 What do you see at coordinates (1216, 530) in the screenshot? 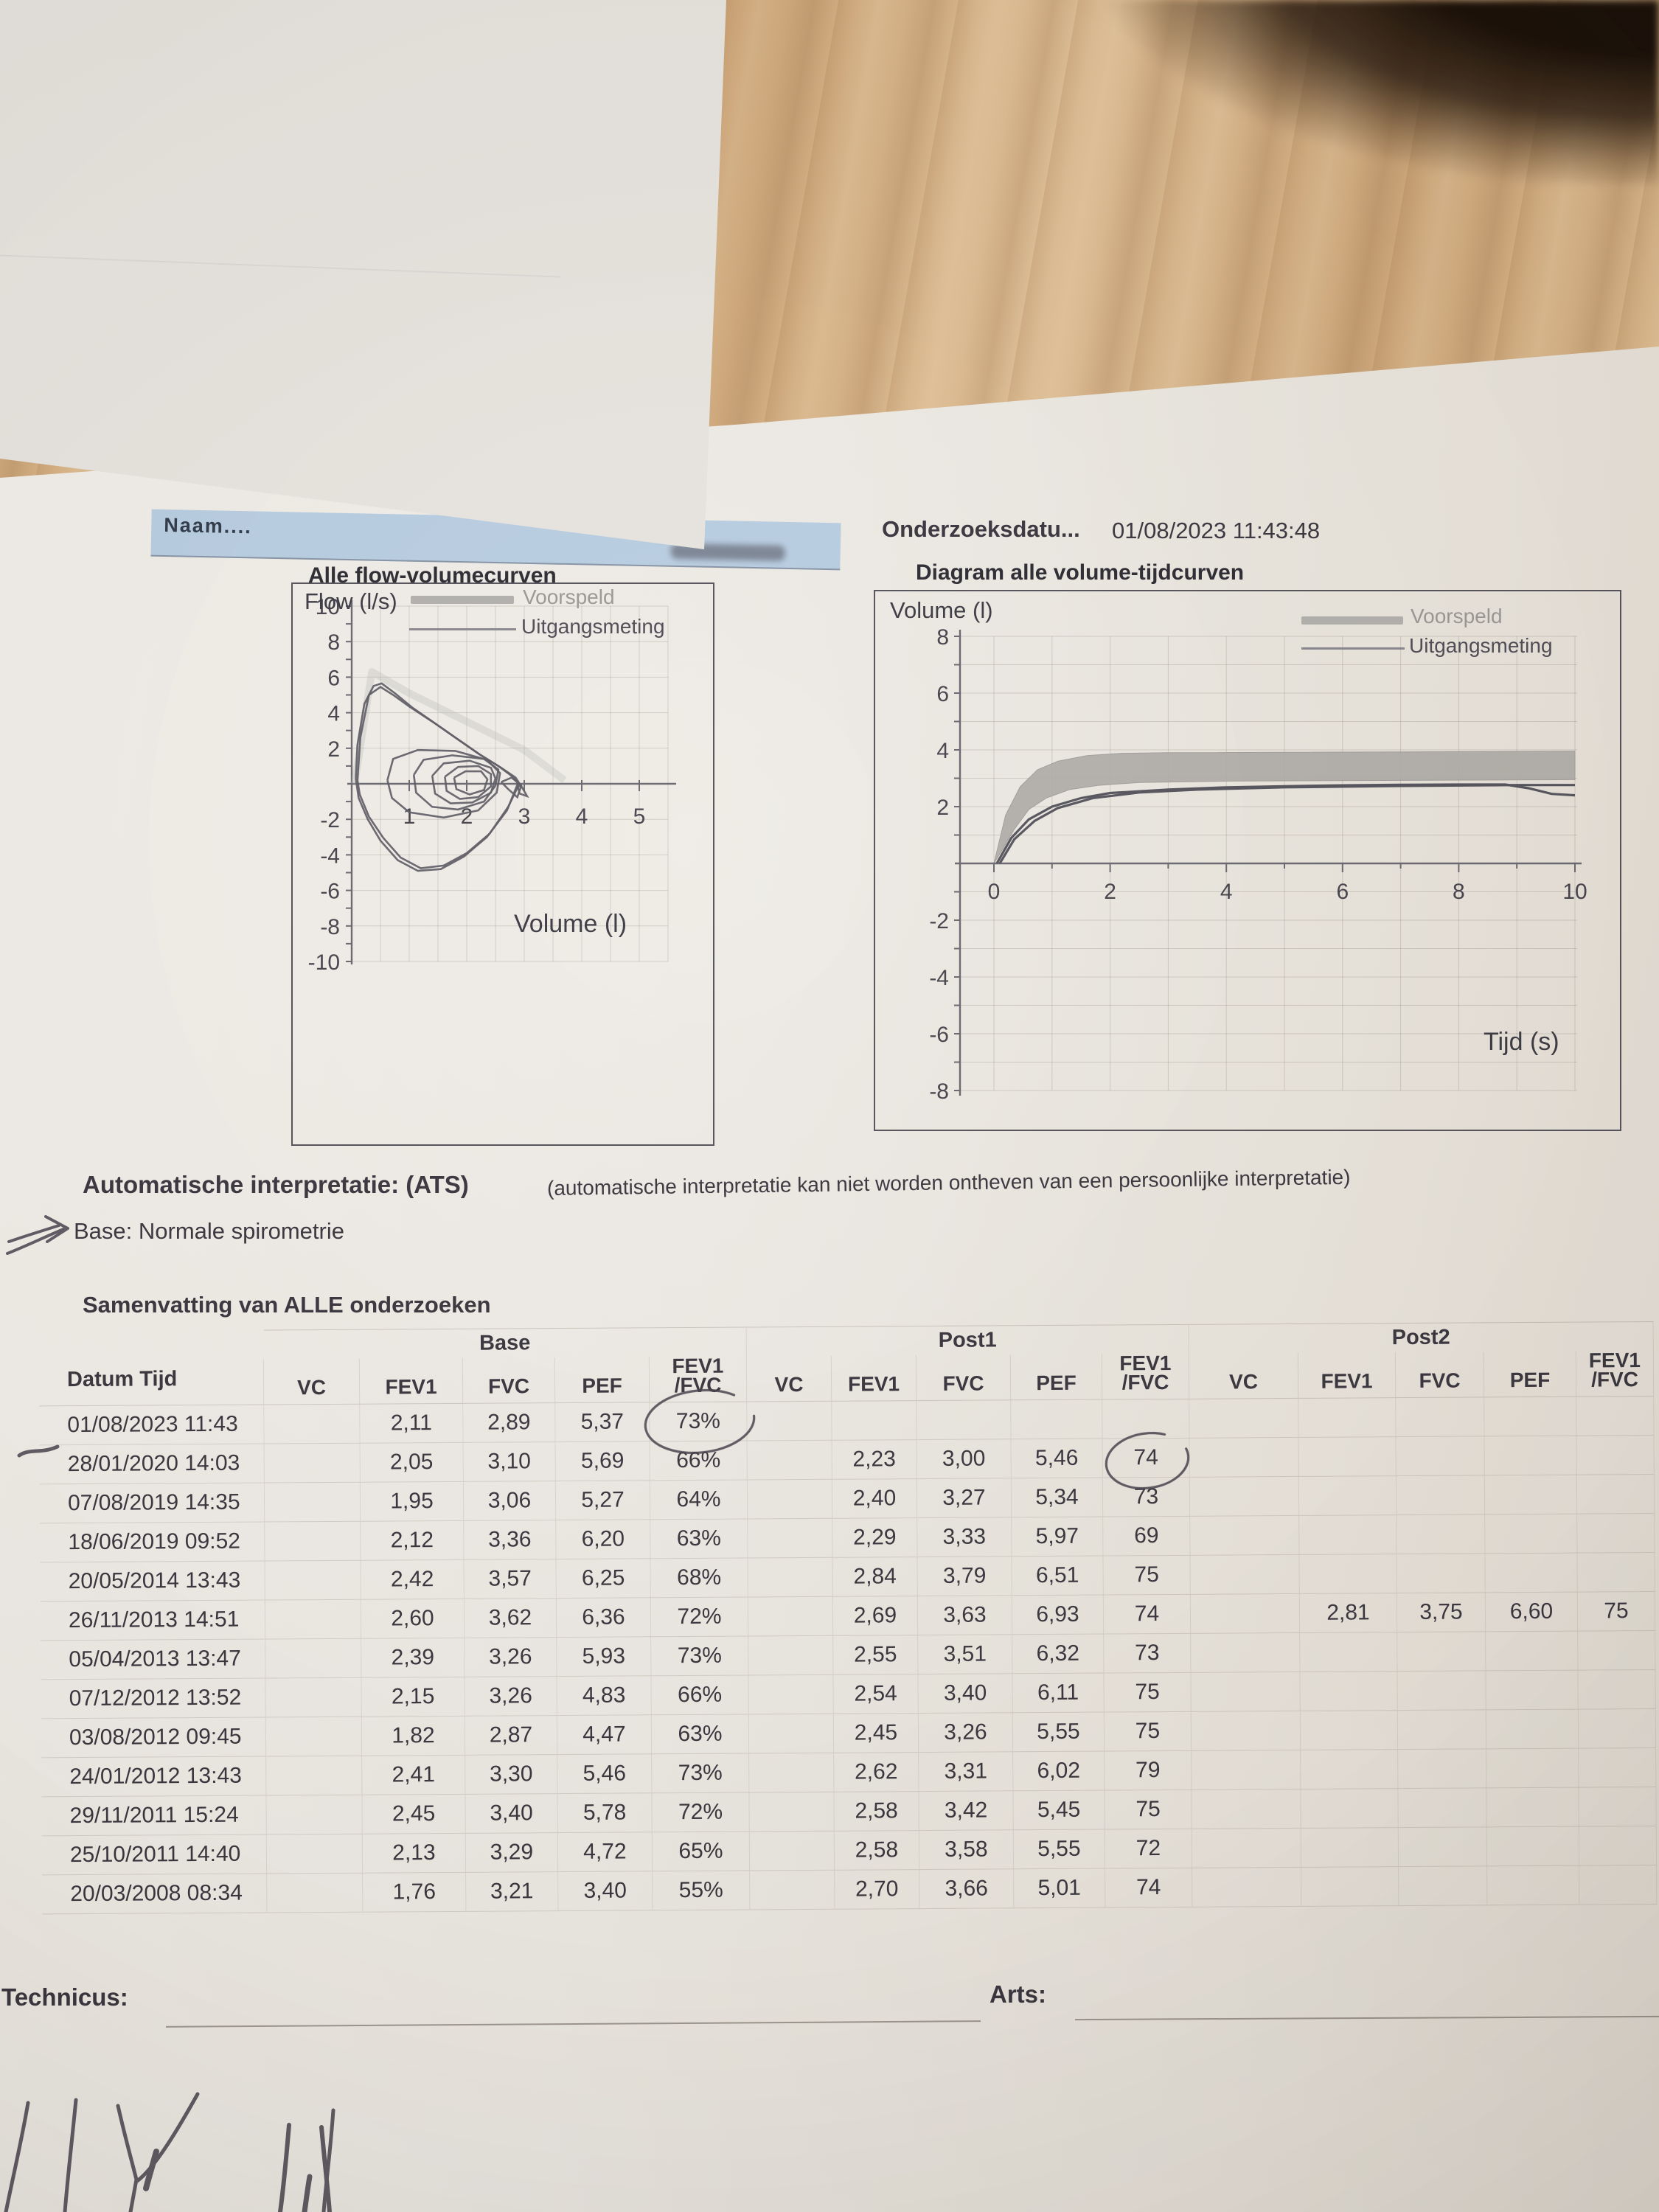
I see `exam-date-value: 01/08/2023 11:43:48` at bounding box center [1216, 530].